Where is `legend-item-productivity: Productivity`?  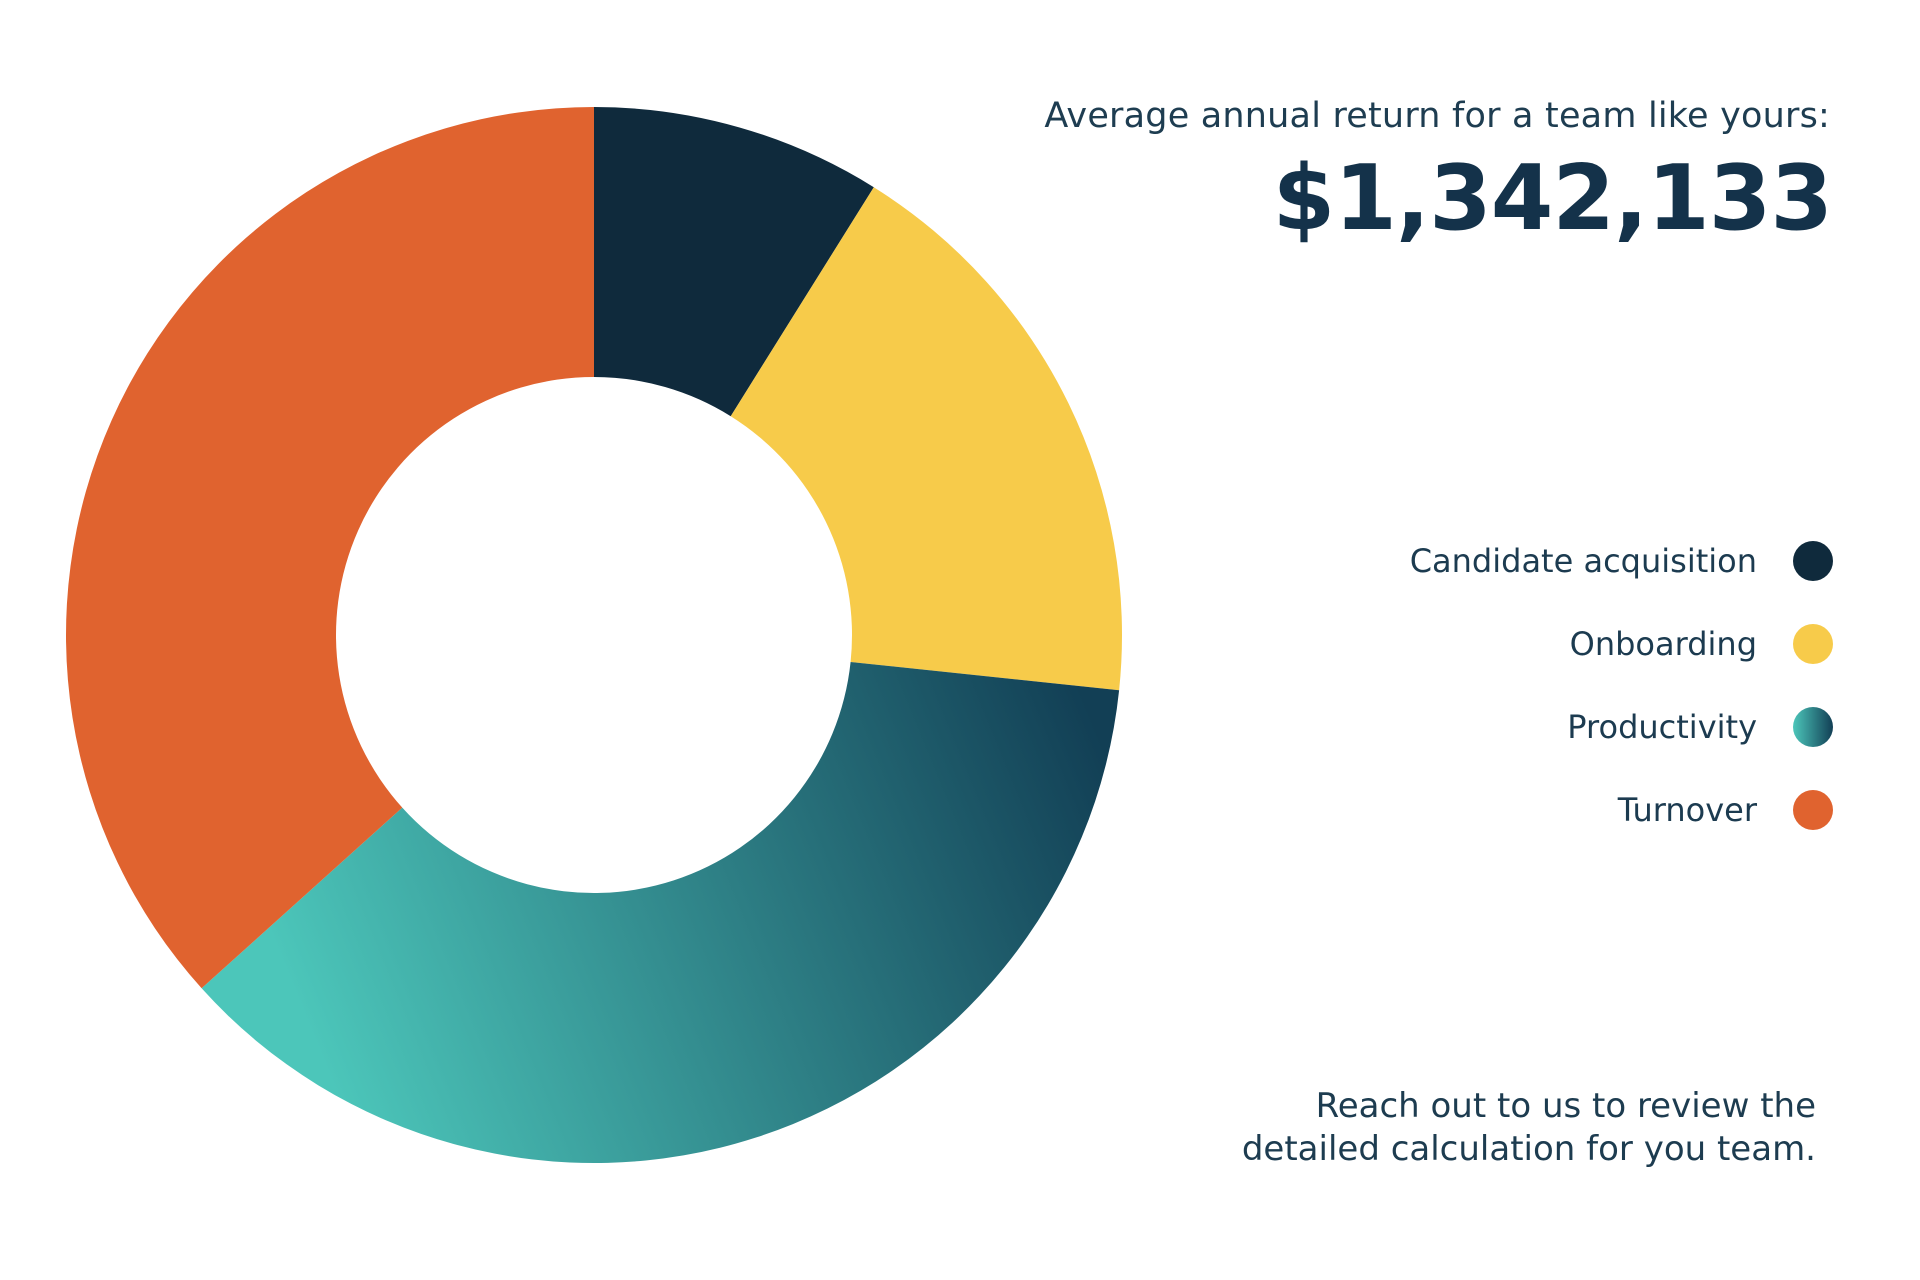 legend-item-productivity: Productivity is located at coordinates (1621, 727).